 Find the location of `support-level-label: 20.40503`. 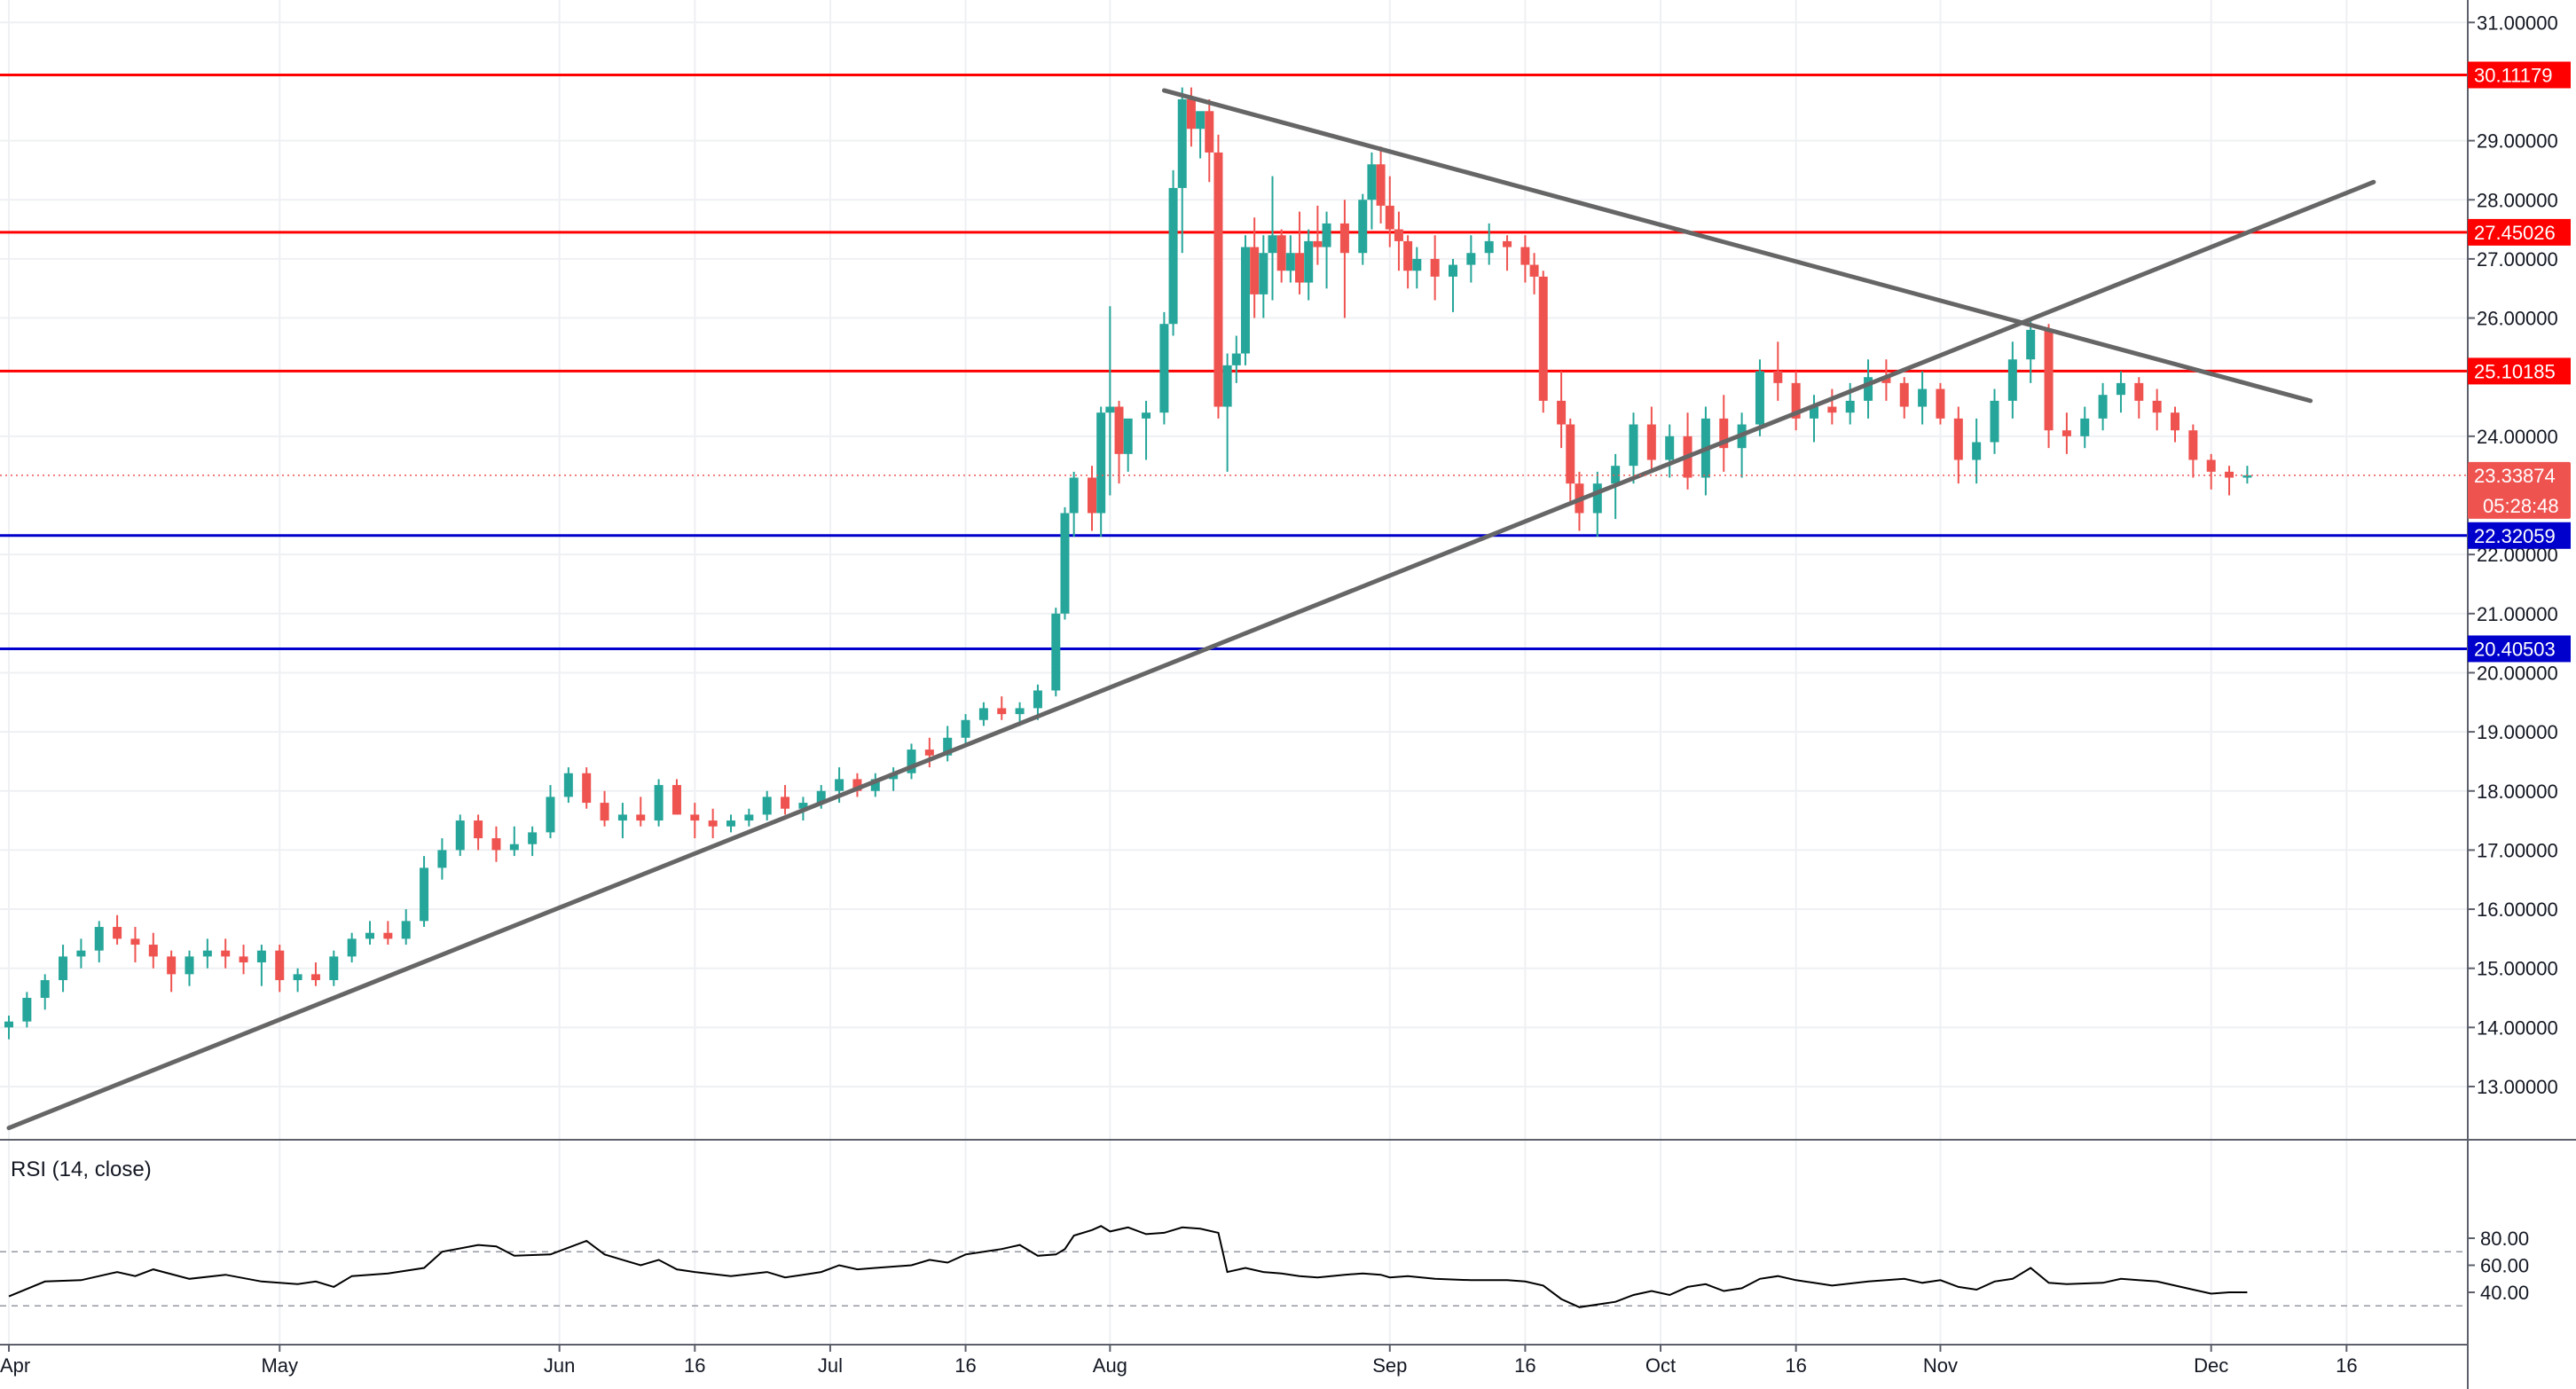

support-level-label: 20.40503 is located at coordinates (2515, 649).